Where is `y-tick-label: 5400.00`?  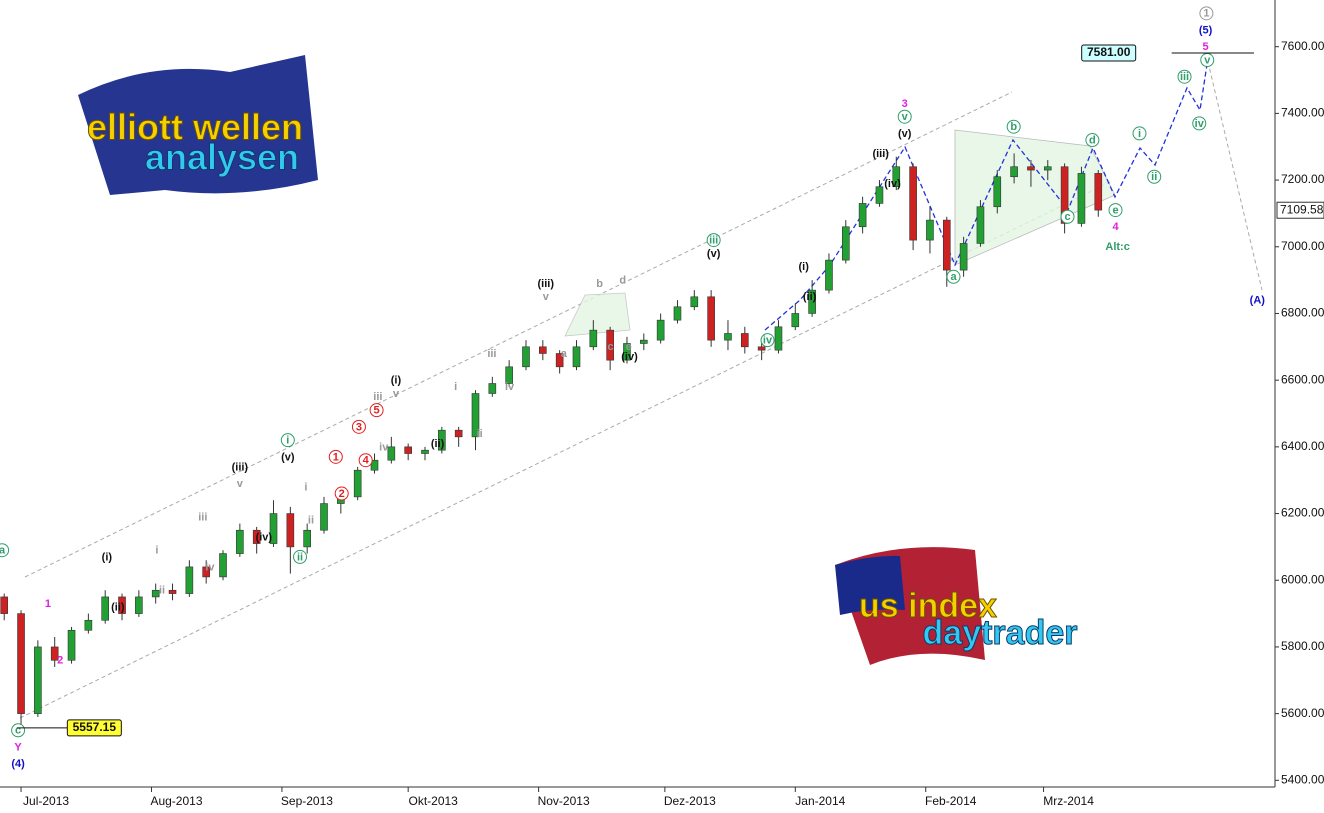 y-tick-label: 5400.00 is located at coordinates (1302, 780).